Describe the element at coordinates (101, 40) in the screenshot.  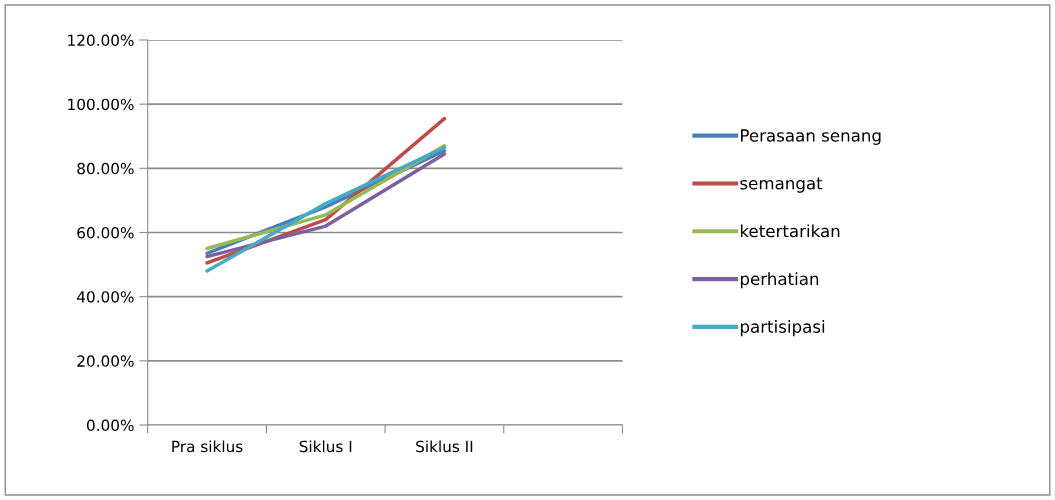
I see `y-tick-label: 120.00%` at that location.